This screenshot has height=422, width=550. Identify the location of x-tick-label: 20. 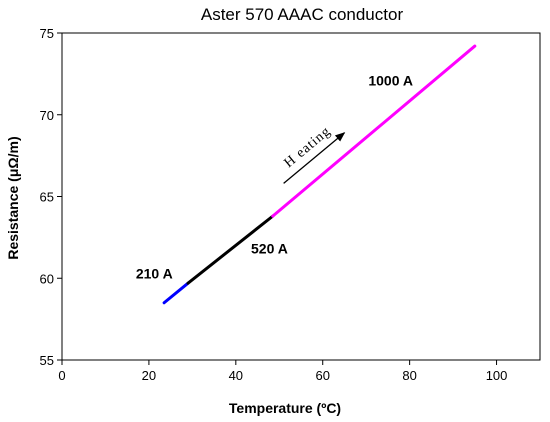
(149, 375).